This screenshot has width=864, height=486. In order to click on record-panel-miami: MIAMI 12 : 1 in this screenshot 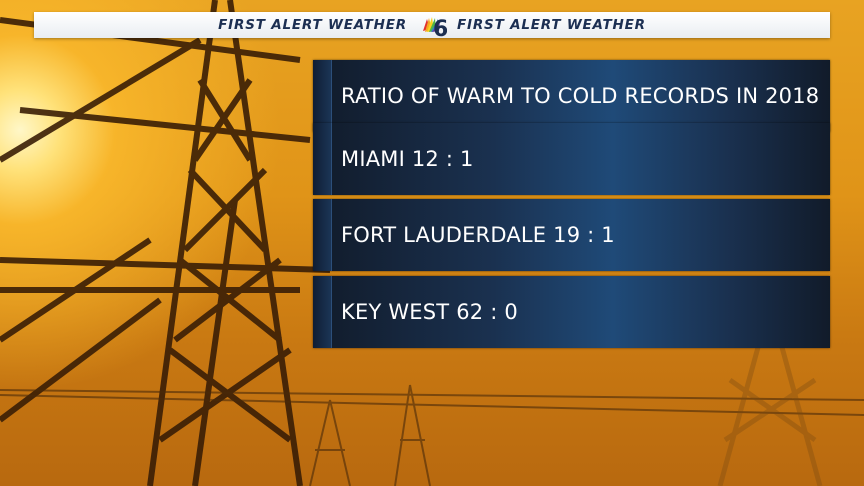, I will do `click(571, 159)`.